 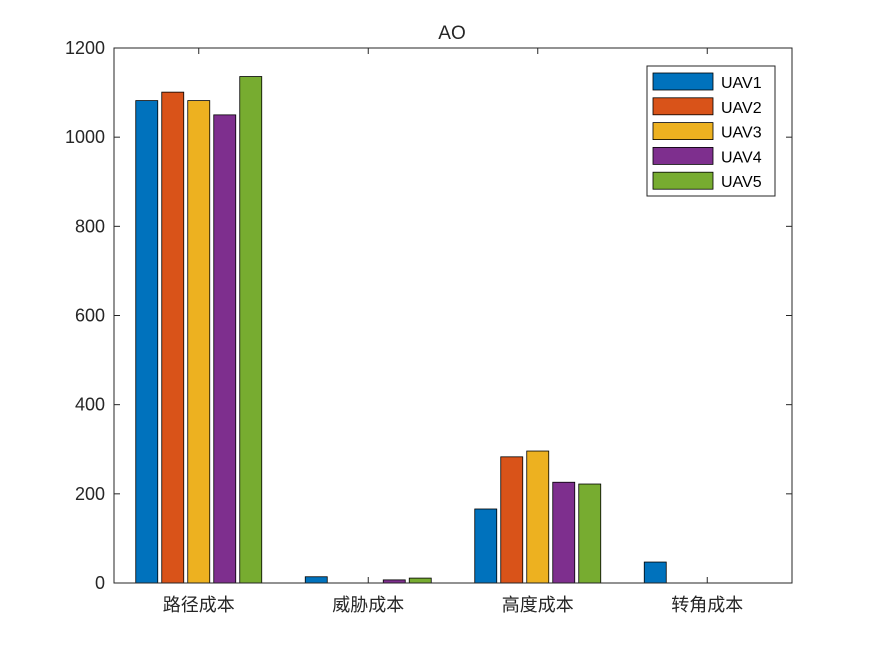 What do you see at coordinates (683, 81) in the screenshot?
I see `legend-swatch-uav1` at bounding box center [683, 81].